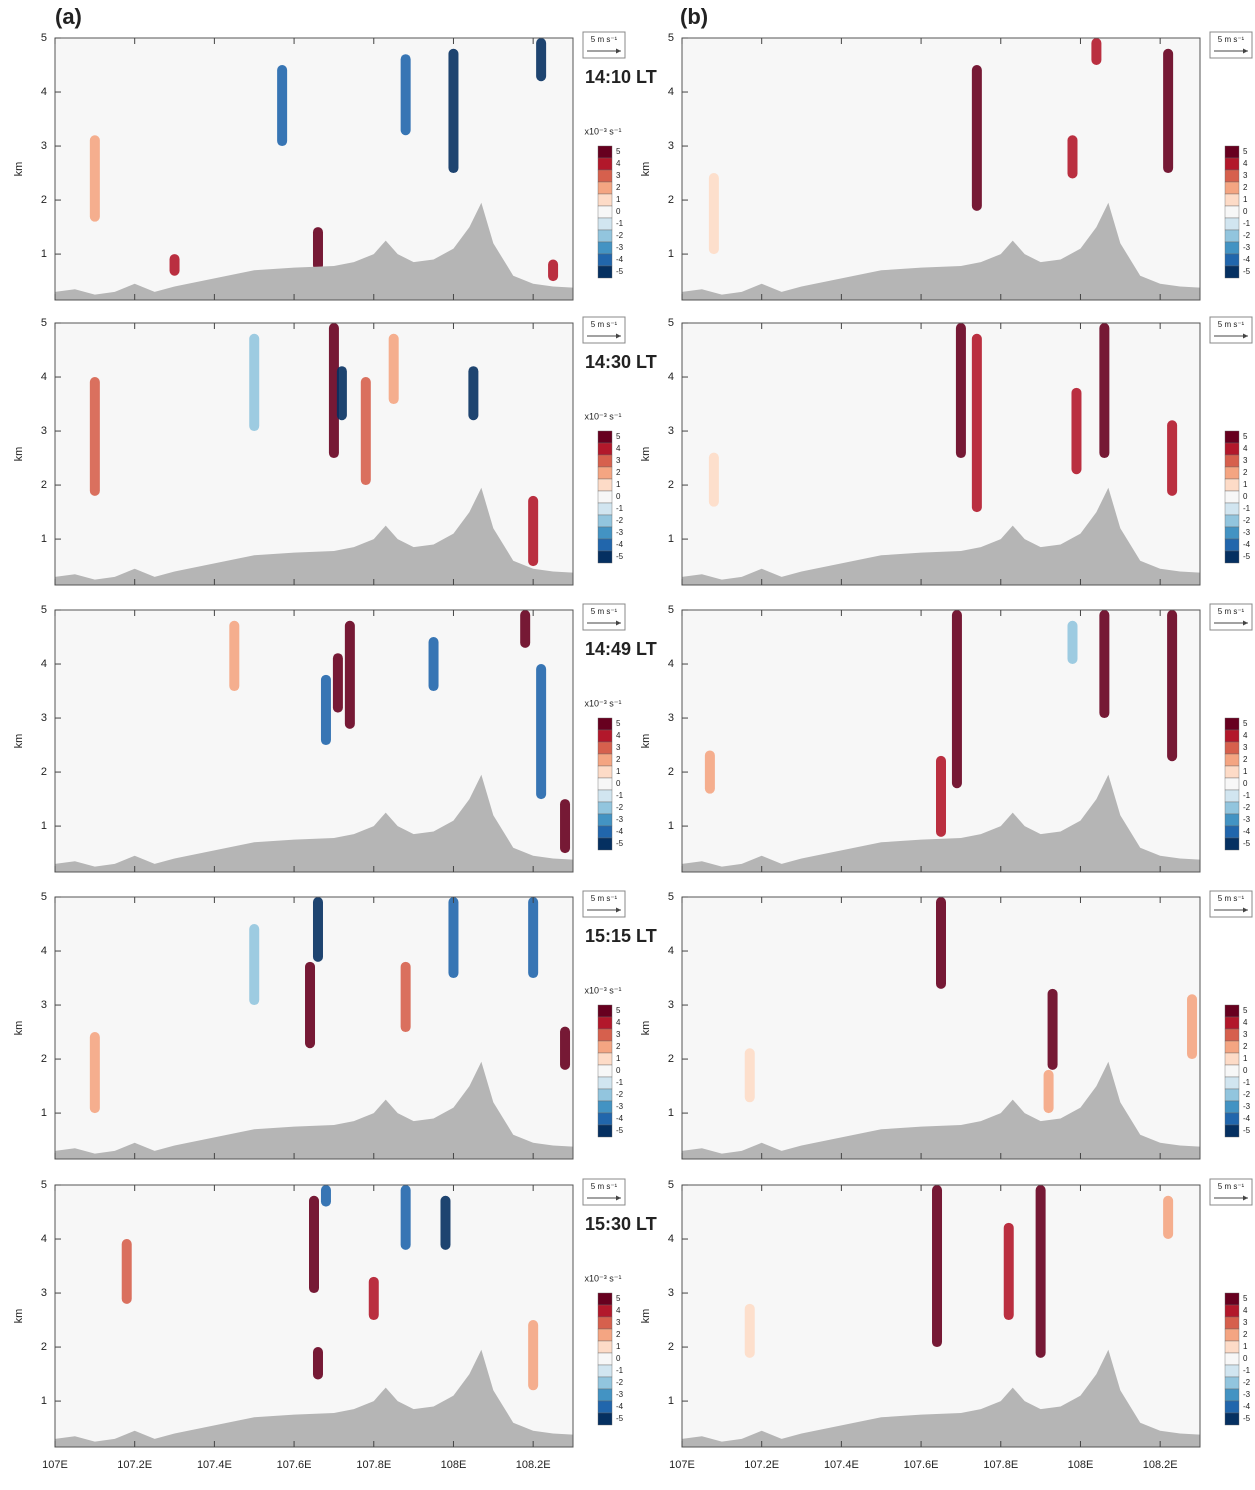 The image size is (1255, 1490). I want to click on colorbar-tick-label: 5, so click(618, 723).